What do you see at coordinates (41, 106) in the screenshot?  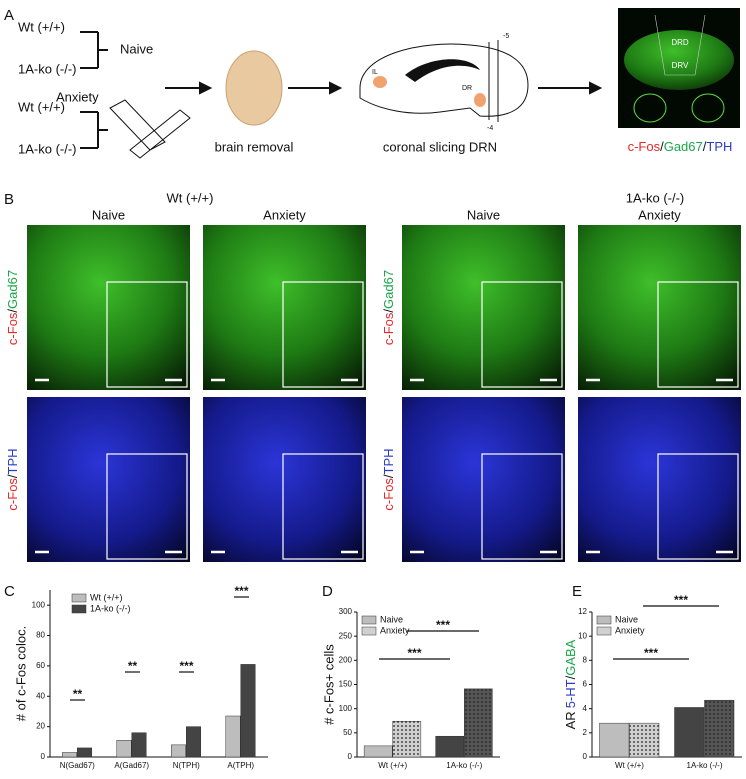 I see `genotype: Wt (+/+)` at bounding box center [41, 106].